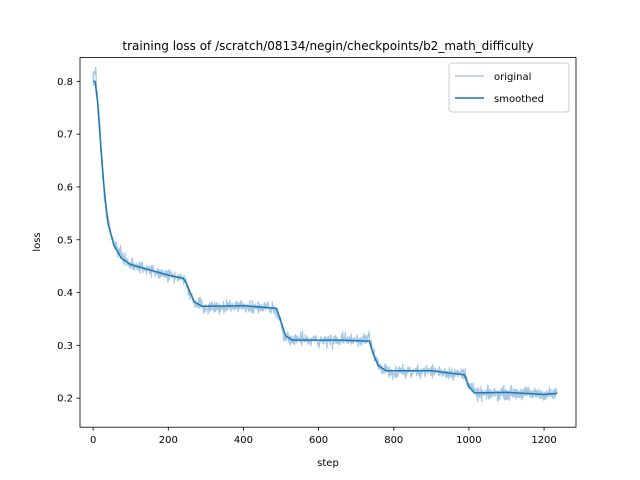 This screenshot has width=640, height=480. What do you see at coordinates (65, 135) in the screenshot?
I see `y-tick-label: 0.7` at bounding box center [65, 135].